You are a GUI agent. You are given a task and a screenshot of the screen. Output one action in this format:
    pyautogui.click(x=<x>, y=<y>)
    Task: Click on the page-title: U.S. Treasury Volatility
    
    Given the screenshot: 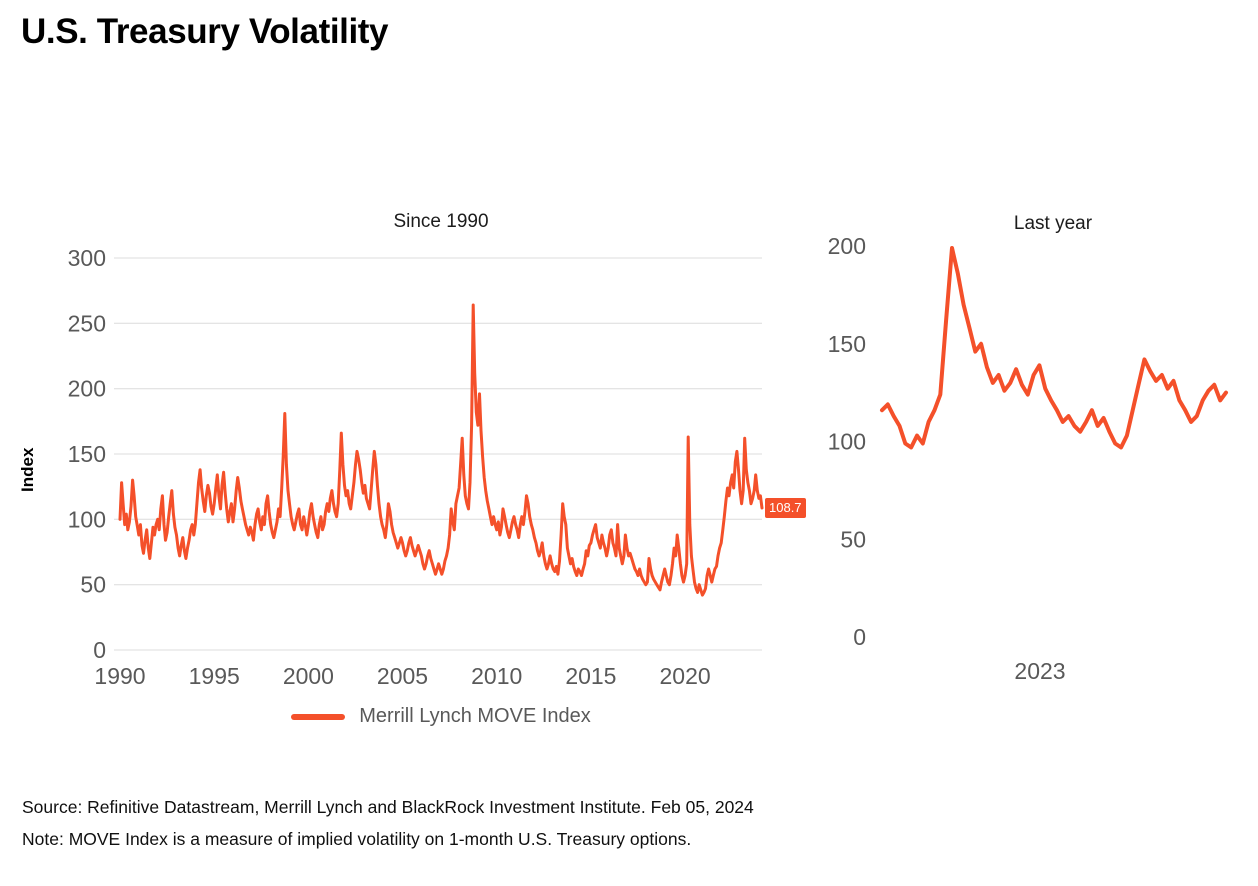 What is the action you would take?
    pyautogui.click(x=205, y=31)
    